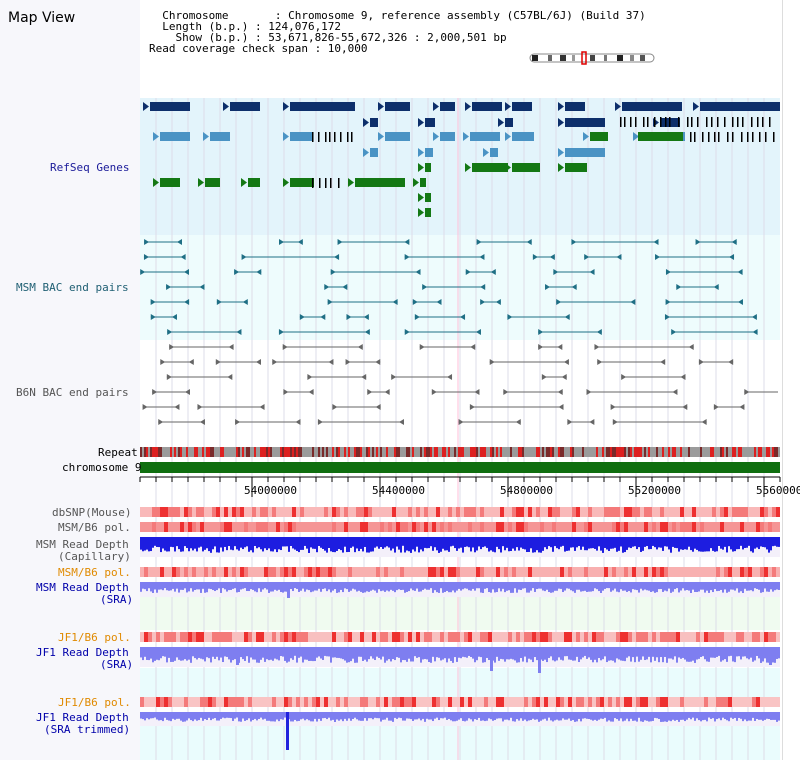 The width and height of the screenshot is (800, 760). Describe the element at coordinates (460, 452) in the screenshot. I see `repeat-track` at that location.